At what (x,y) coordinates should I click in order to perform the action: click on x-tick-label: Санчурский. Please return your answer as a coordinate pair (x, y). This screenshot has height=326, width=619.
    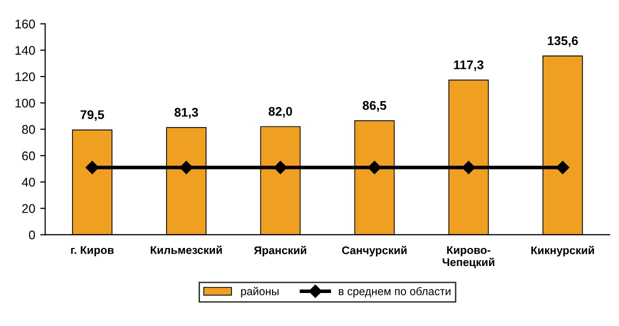
    Looking at the image, I should click on (374, 251).